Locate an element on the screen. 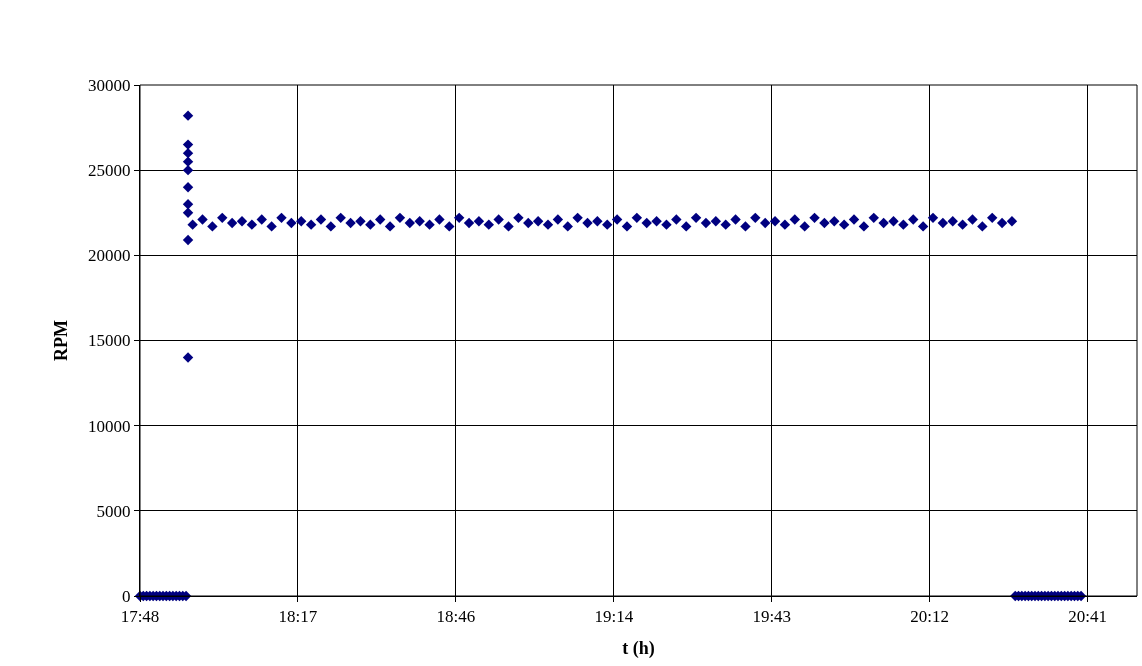 The image size is (1142, 666). x-tick-label: 17:48 is located at coordinates (140, 617).